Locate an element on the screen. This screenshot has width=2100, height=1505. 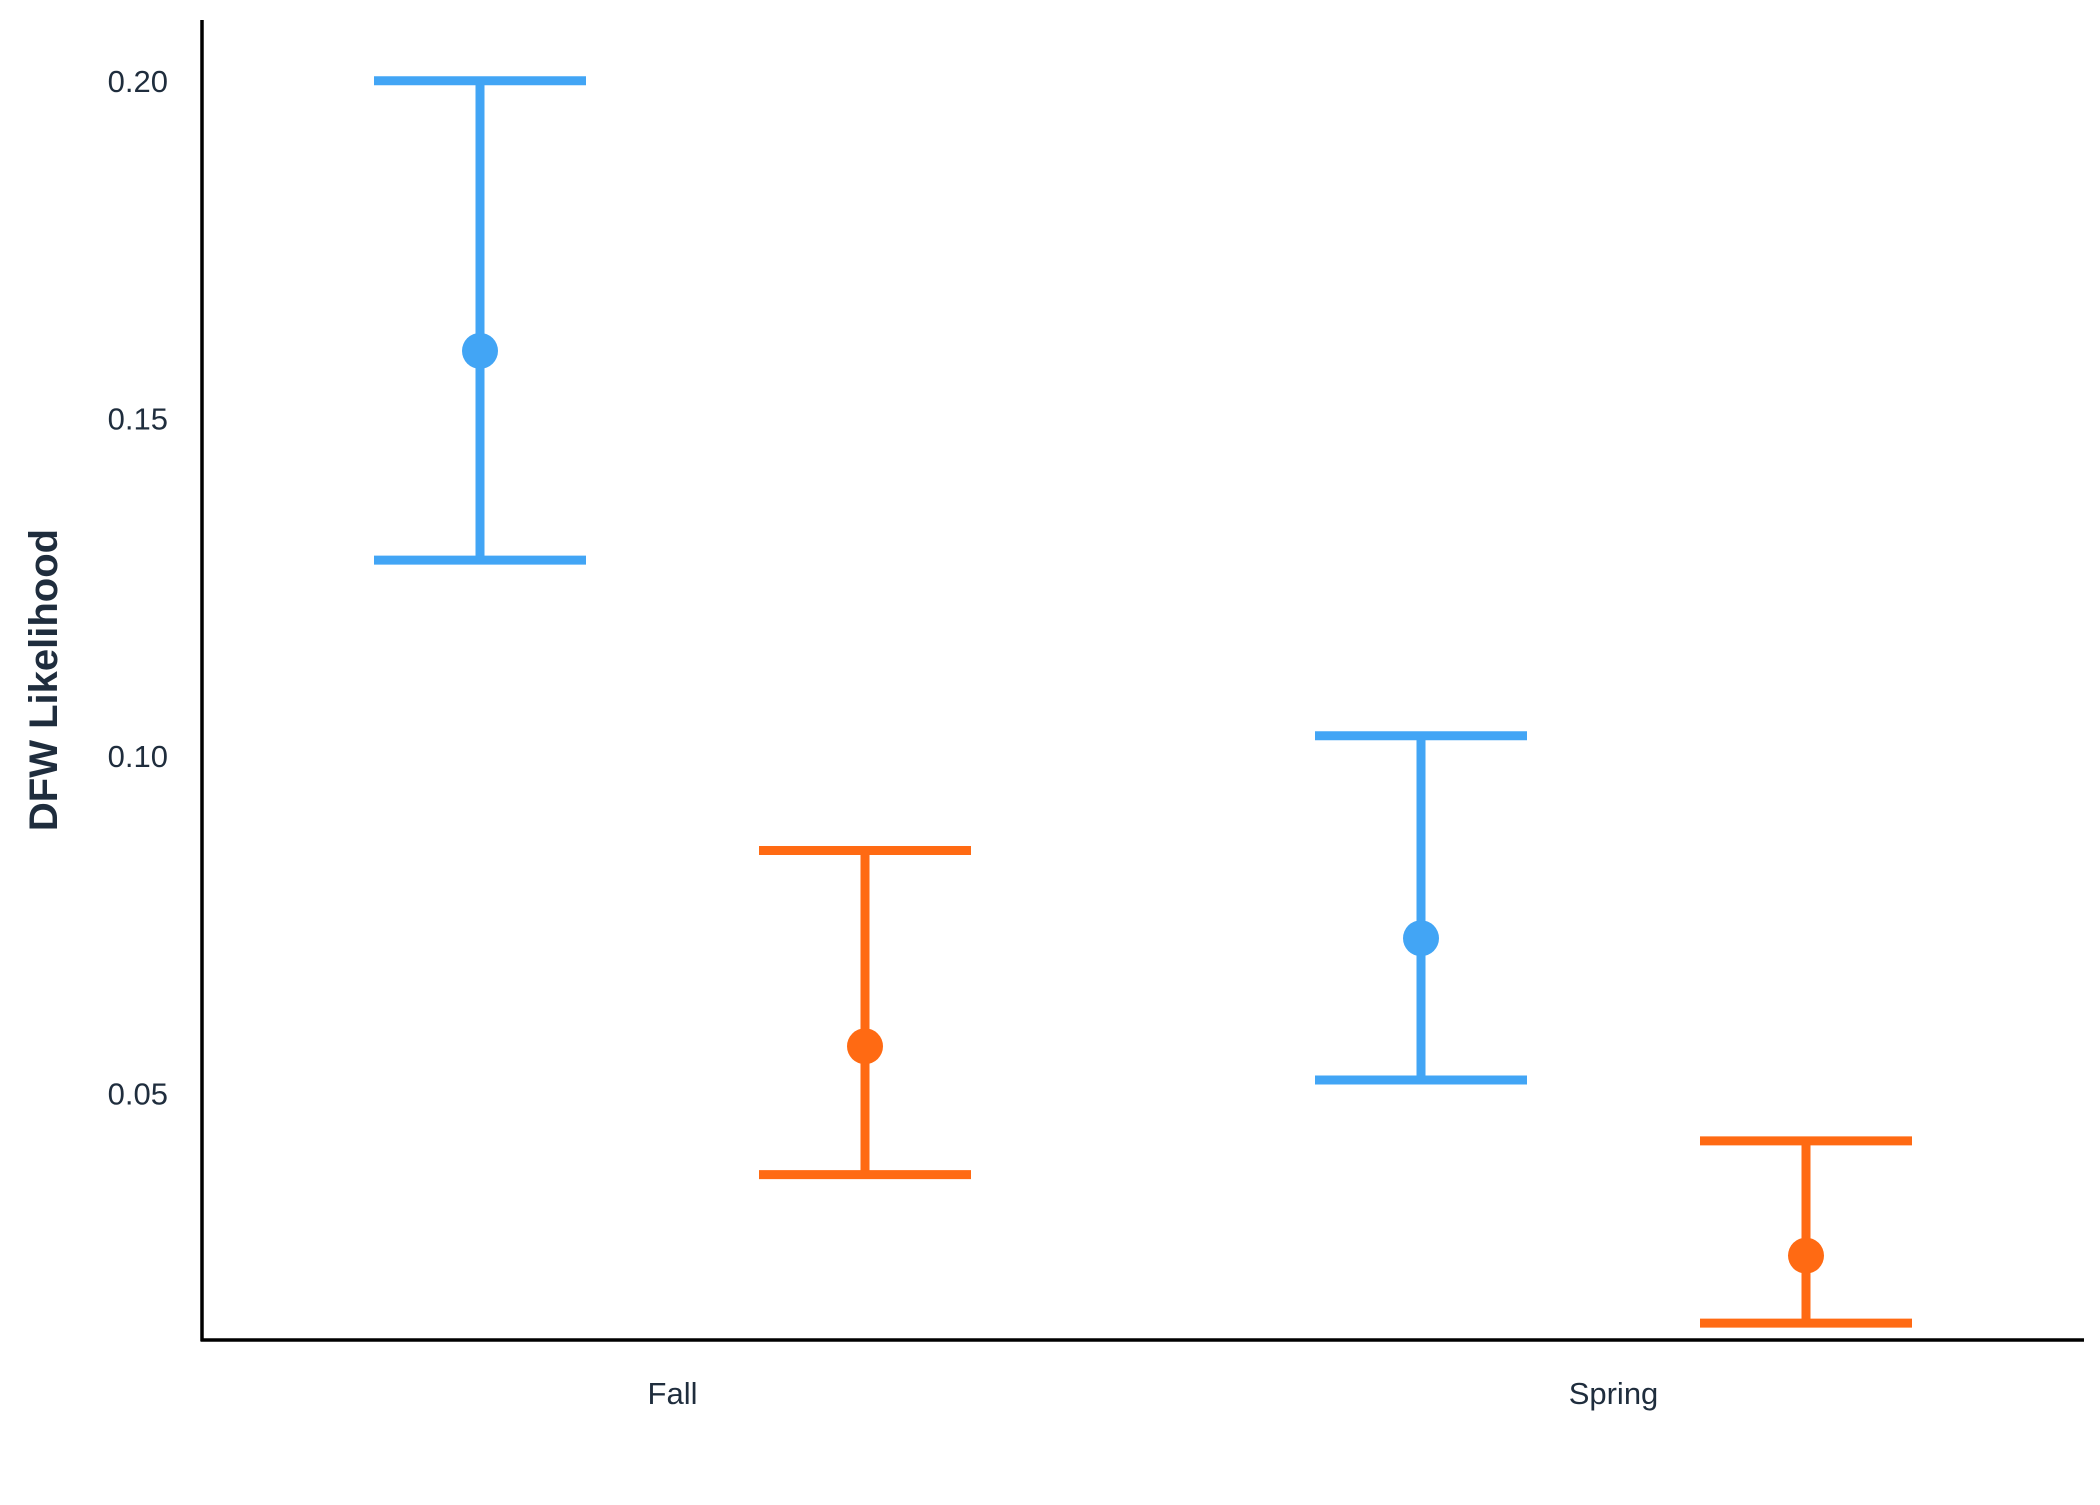
y-tick-labels: 0.05 0.10 0.15 0.20 is located at coordinates (138, 588).